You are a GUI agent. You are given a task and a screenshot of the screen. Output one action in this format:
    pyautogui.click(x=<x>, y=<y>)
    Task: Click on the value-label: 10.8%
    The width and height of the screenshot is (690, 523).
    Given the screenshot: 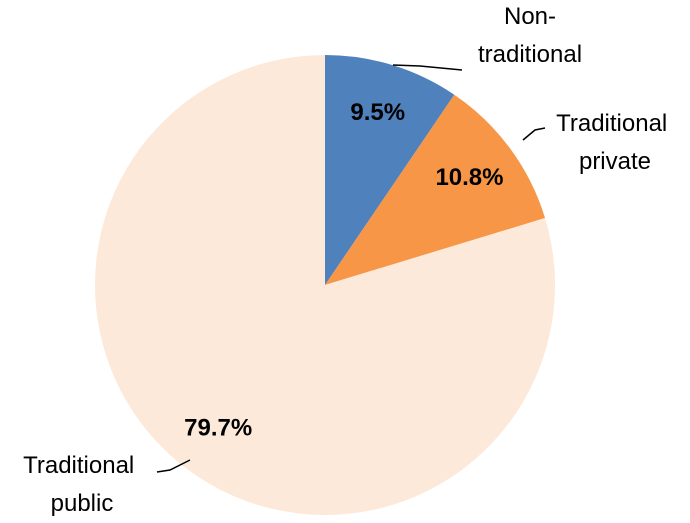 What is the action you would take?
    pyautogui.click(x=469, y=177)
    